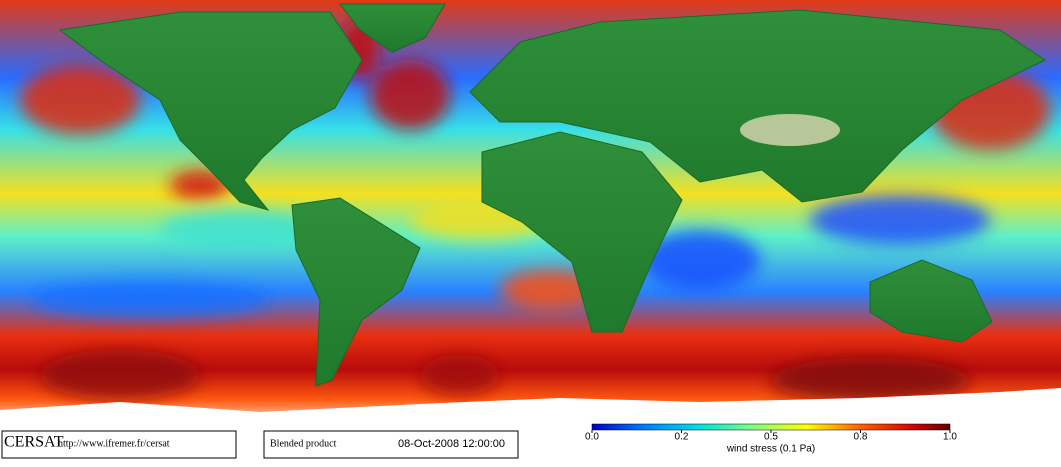  I want to click on south-america, so click(356, 292).